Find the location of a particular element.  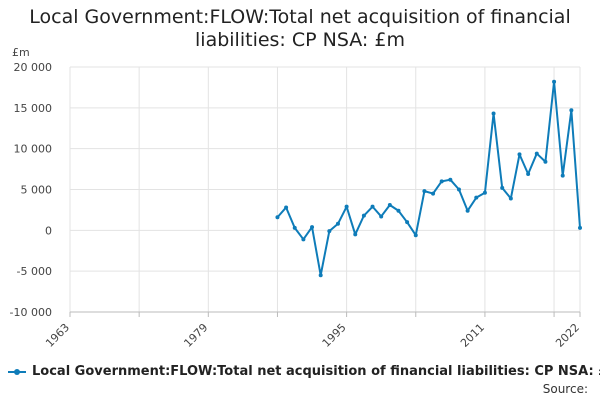

x-tick-label: 1979 is located at coordinates (195, 335).